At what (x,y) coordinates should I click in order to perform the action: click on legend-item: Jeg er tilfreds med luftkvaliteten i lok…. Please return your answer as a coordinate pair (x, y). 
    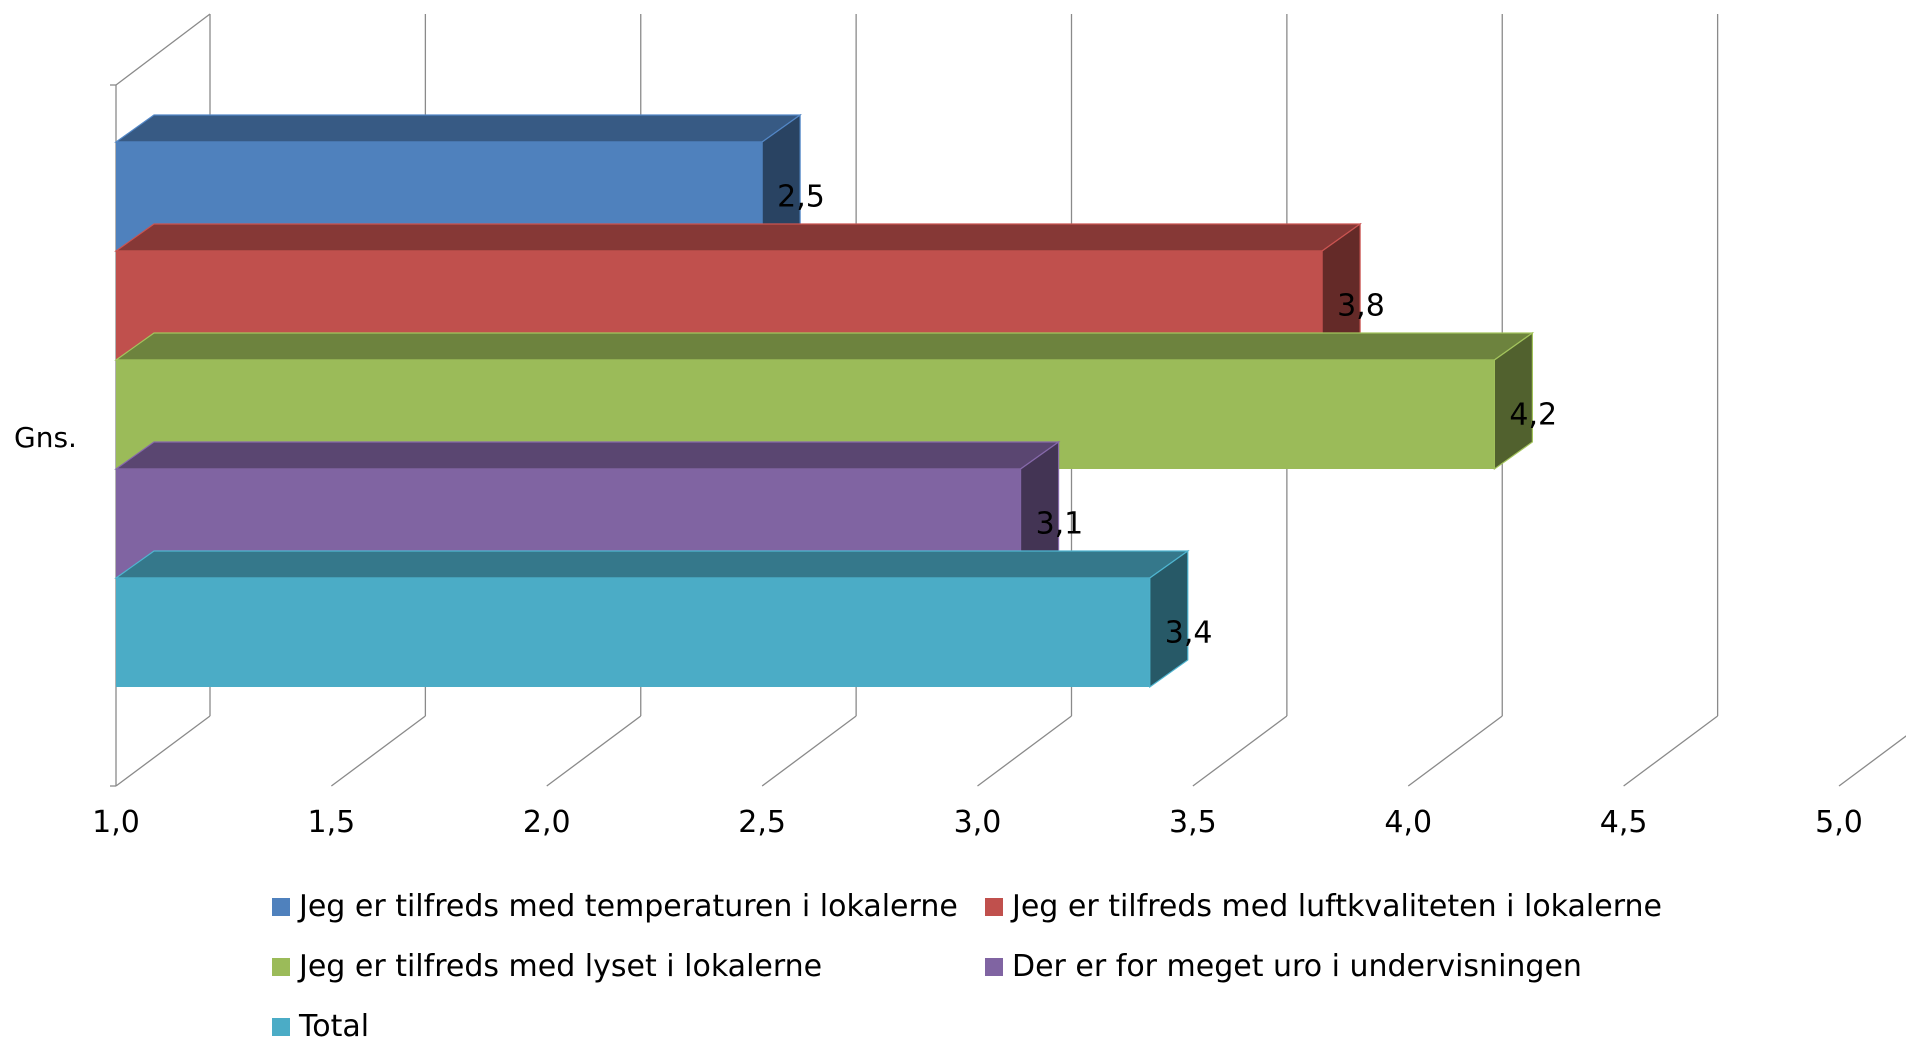
    Looking at the image, I should click on (1323, 906).